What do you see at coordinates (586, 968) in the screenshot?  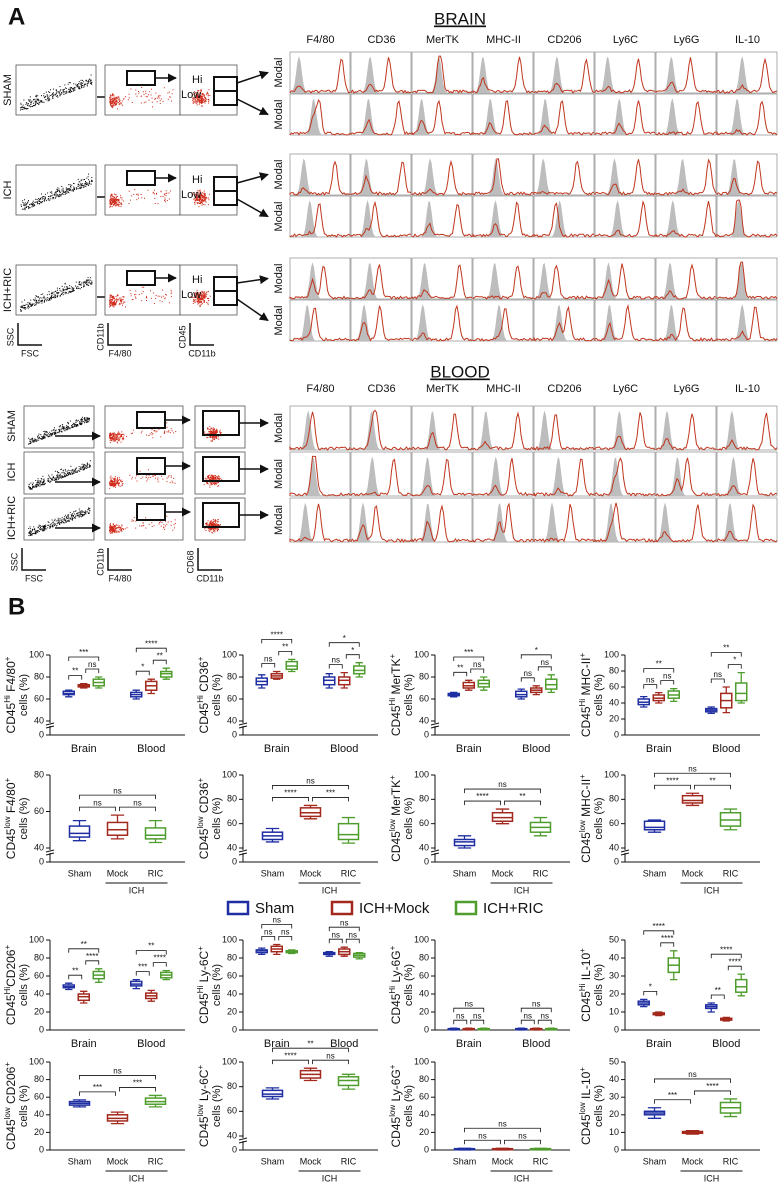 I see `y-label-part: IL-10` at bounding box center [586, 968].